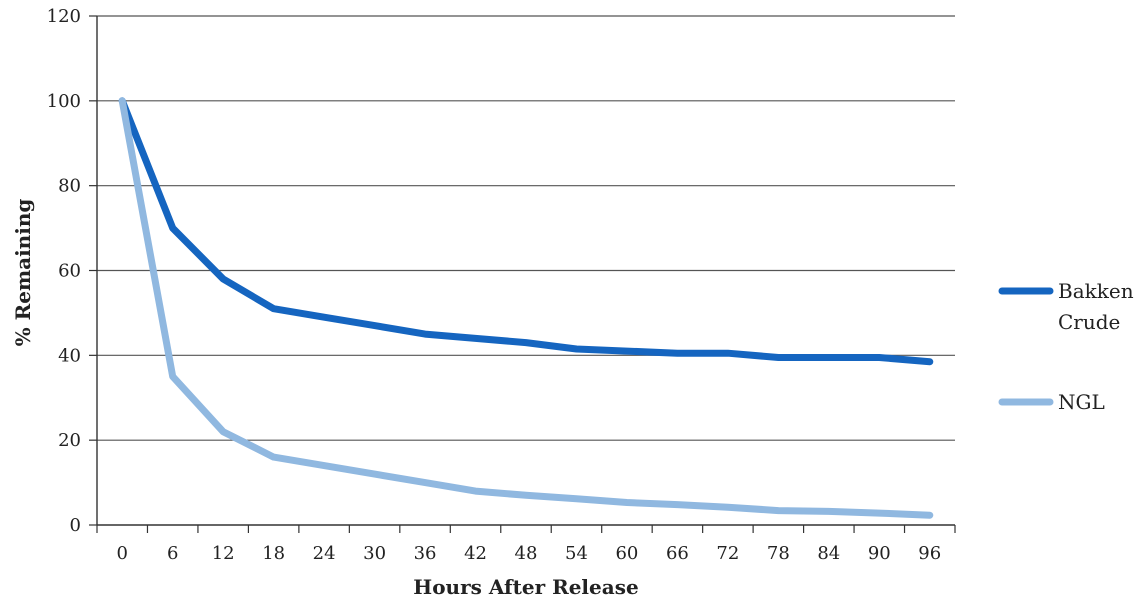 This screenshot has width=1144, height=599. I want to click on x-tick-label: 36, so click(425, 553).